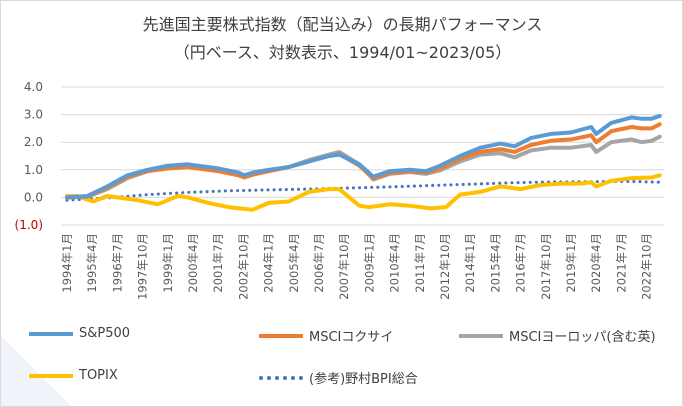 This screenshot has width=683, height=407. I want to click on legend-item-nomura-bpi: (参考)野村BPI総合, so click(338, 377).